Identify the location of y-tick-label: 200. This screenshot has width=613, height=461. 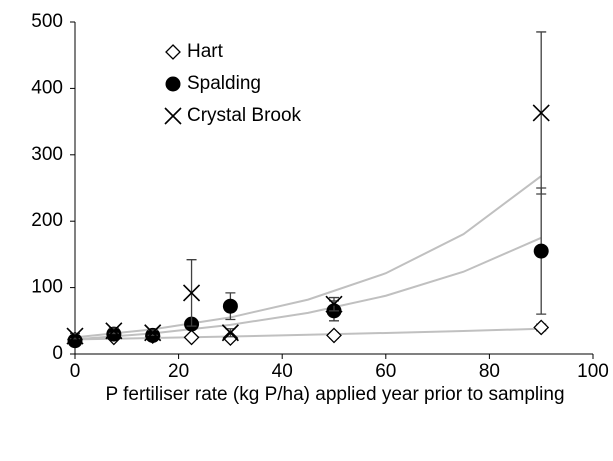
(47, 220).